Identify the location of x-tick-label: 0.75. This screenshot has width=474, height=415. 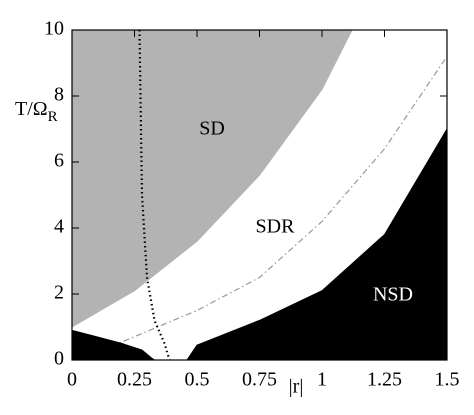
(259, 380).